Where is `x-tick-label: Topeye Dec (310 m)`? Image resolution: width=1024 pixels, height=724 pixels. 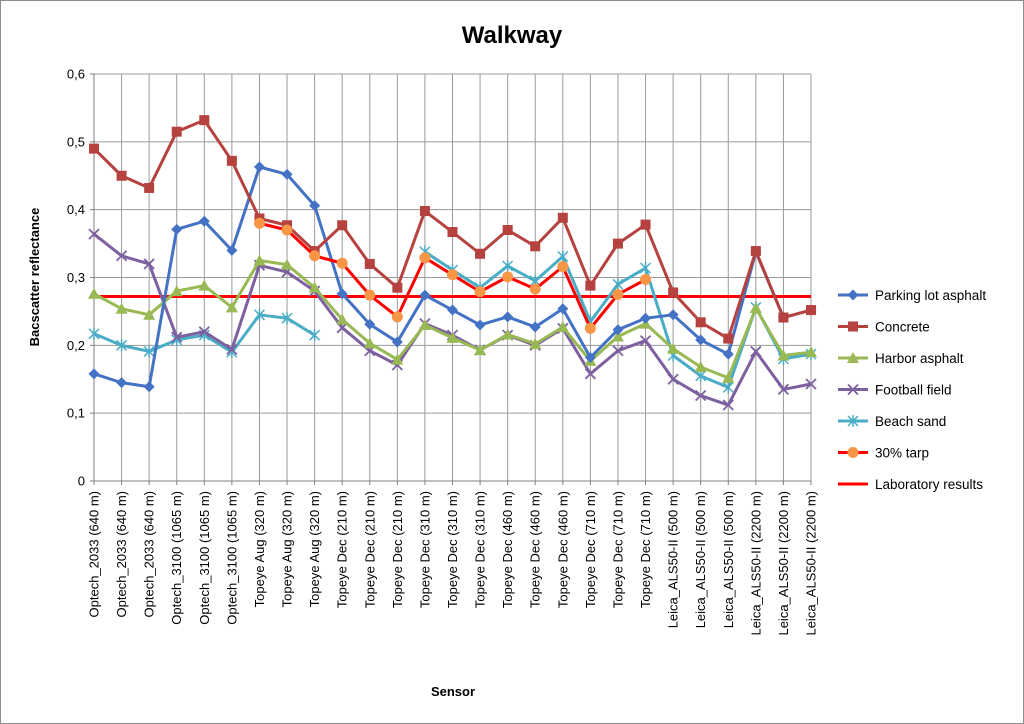
x-tick-label: Topeye Dec (310 m) is located at coordinates (452, 549).